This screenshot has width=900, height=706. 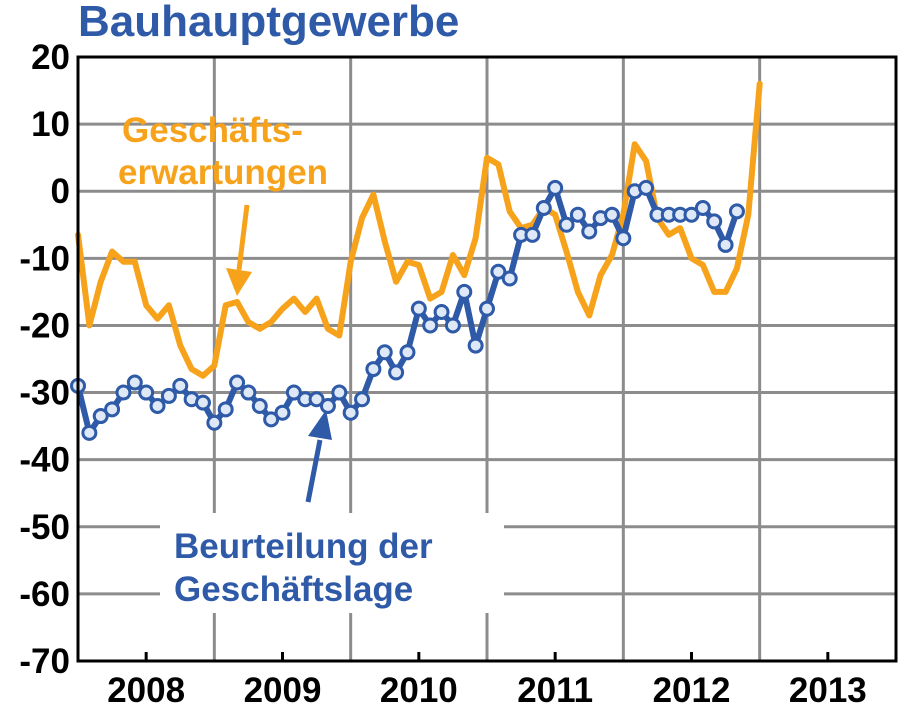 I want to click on annotation-label-line: erwartungen, so click(x=223, y=172).